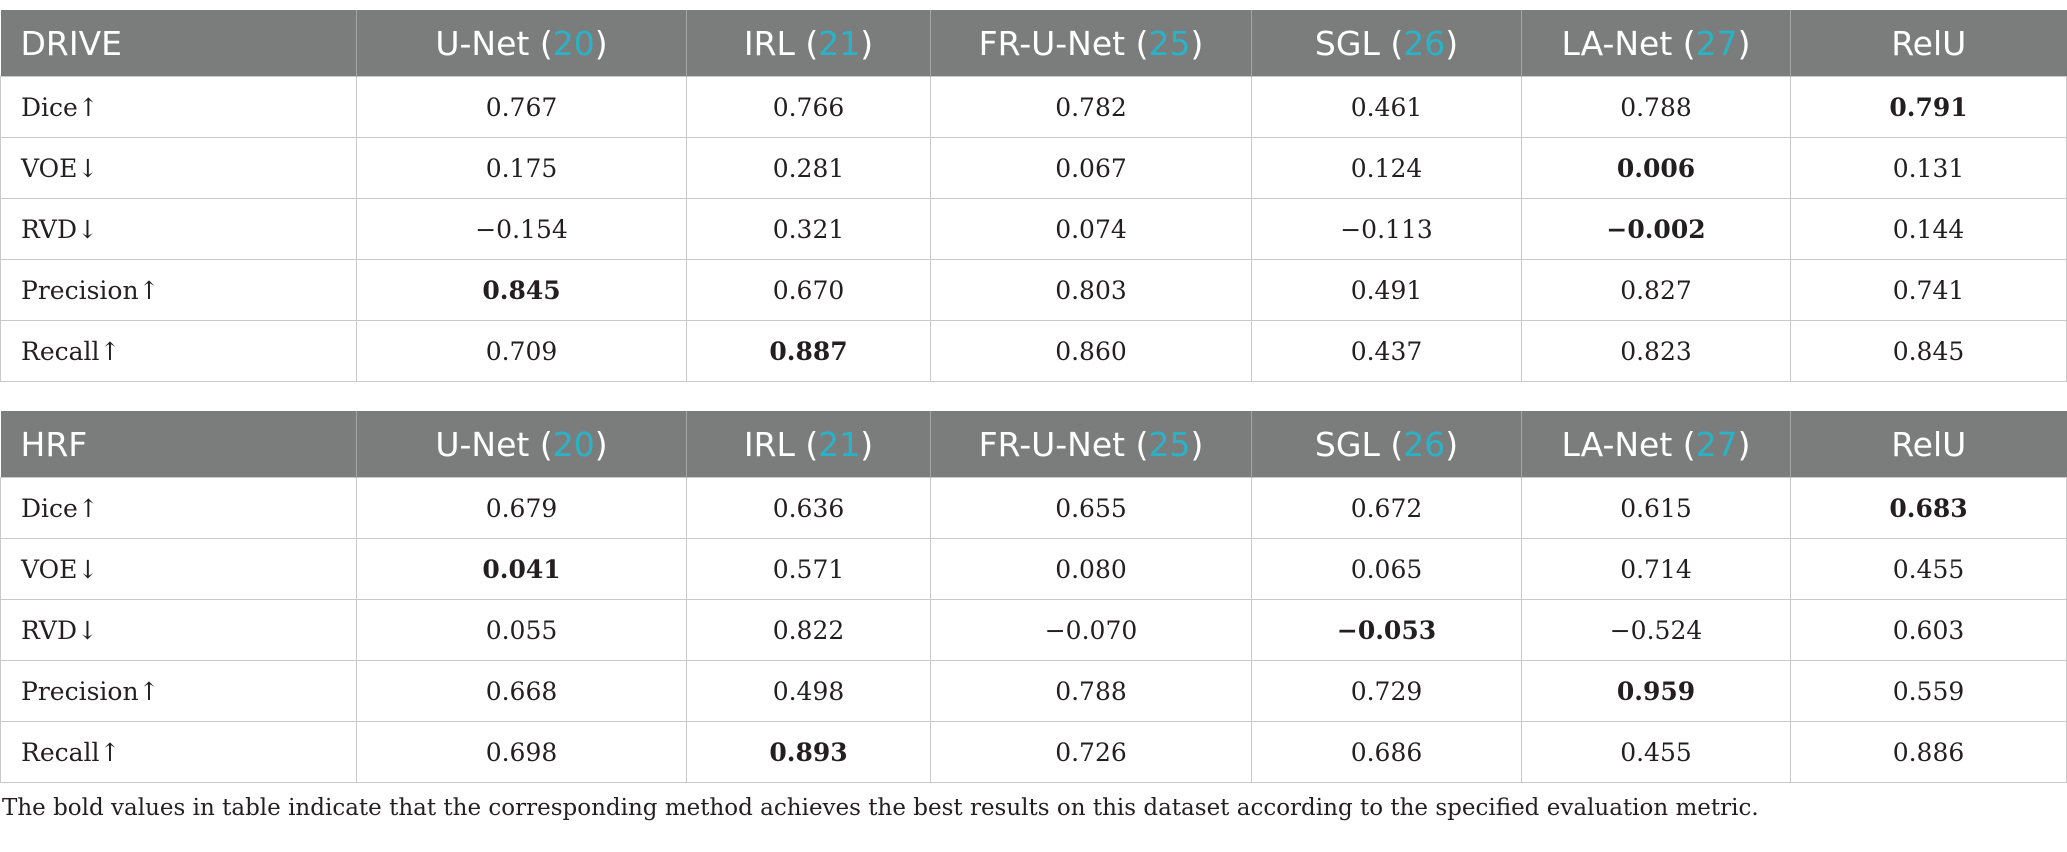  I want to click on value-cell: 0.144, so click(1928, 229).